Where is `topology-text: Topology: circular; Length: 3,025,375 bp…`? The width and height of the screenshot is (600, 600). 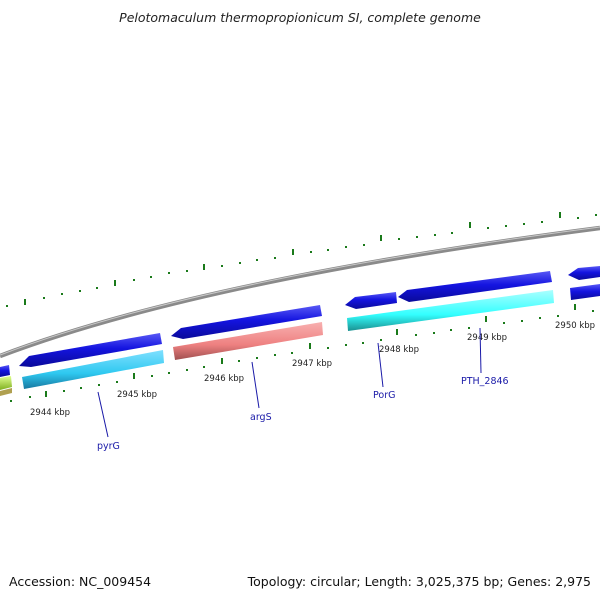
topology-text: Topology: circular; Length: 3,025,375 bp… is located at coordinates (419, 581).